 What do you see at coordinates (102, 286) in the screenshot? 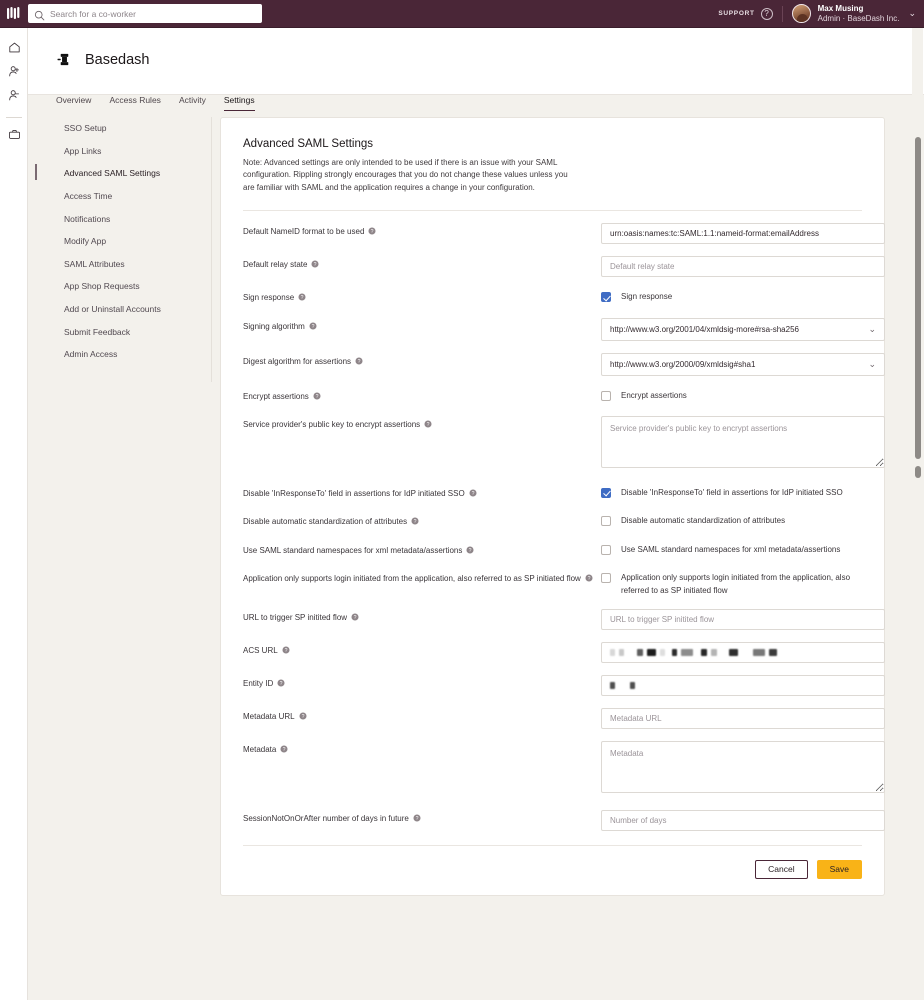
I see `sidebar-item-app-shop-requests: App Shop Requests` at bounding box center [102, 286].